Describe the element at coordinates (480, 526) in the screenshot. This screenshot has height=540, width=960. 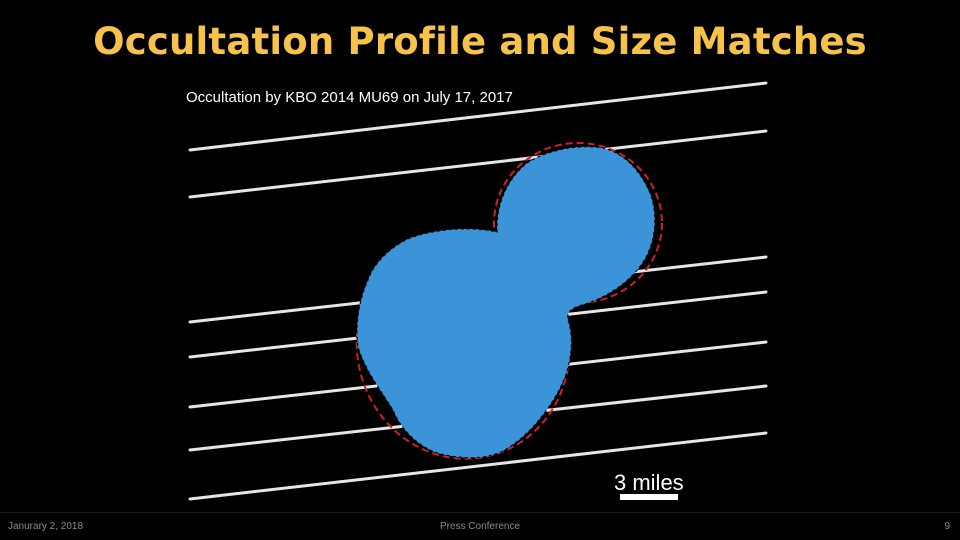
I see `footer-event: Press Conference` at that location.